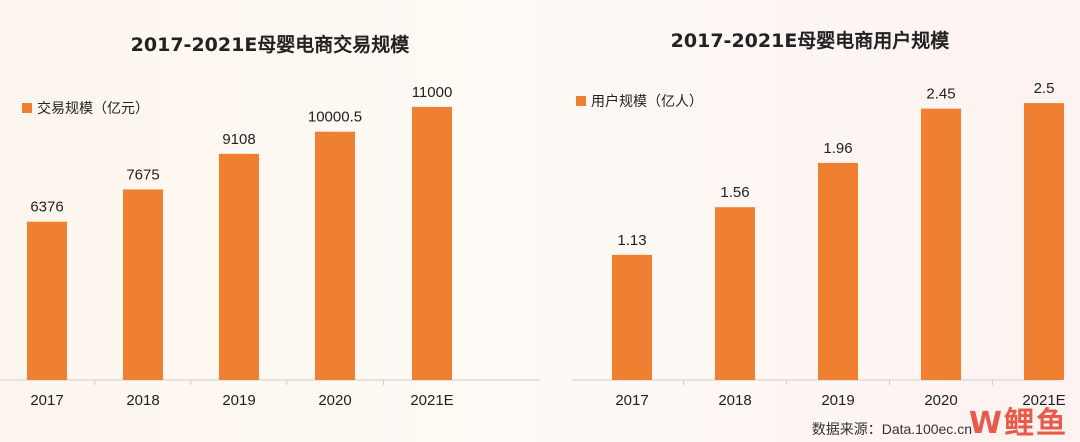  I want to click on data-label: 1.56, so click(734, 192).